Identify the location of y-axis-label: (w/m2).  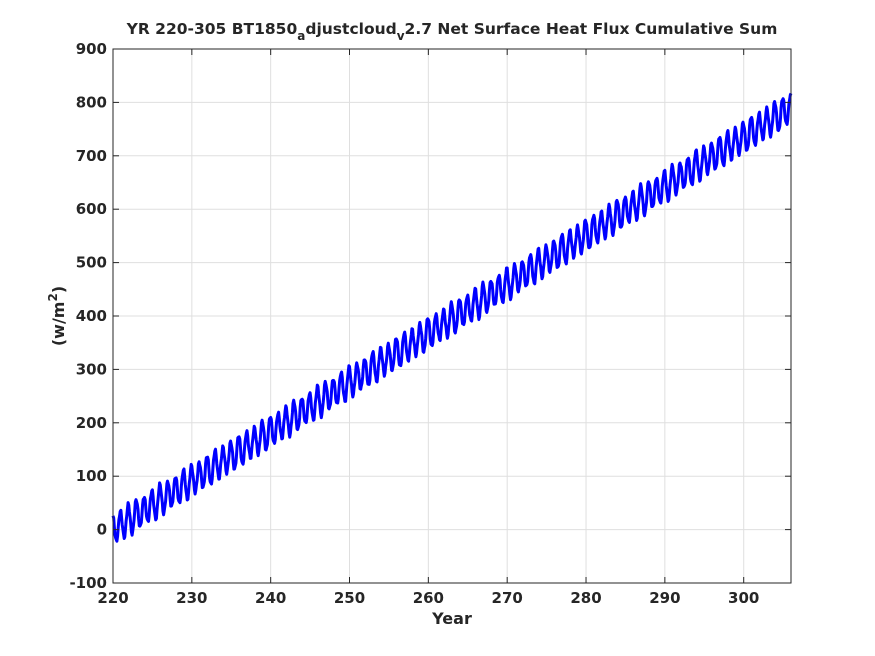
(57, 316).